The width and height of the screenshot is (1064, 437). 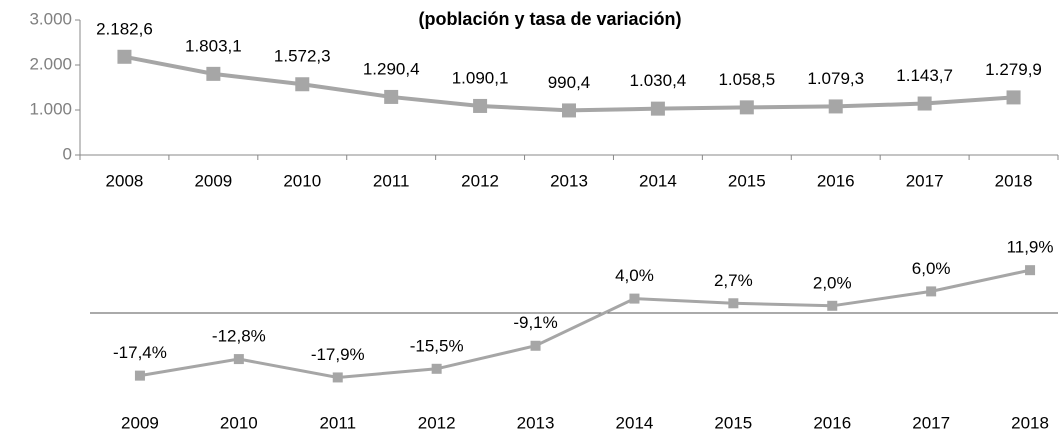 I want to click on data-label: 1.803,1, so click(x=213, y=45).